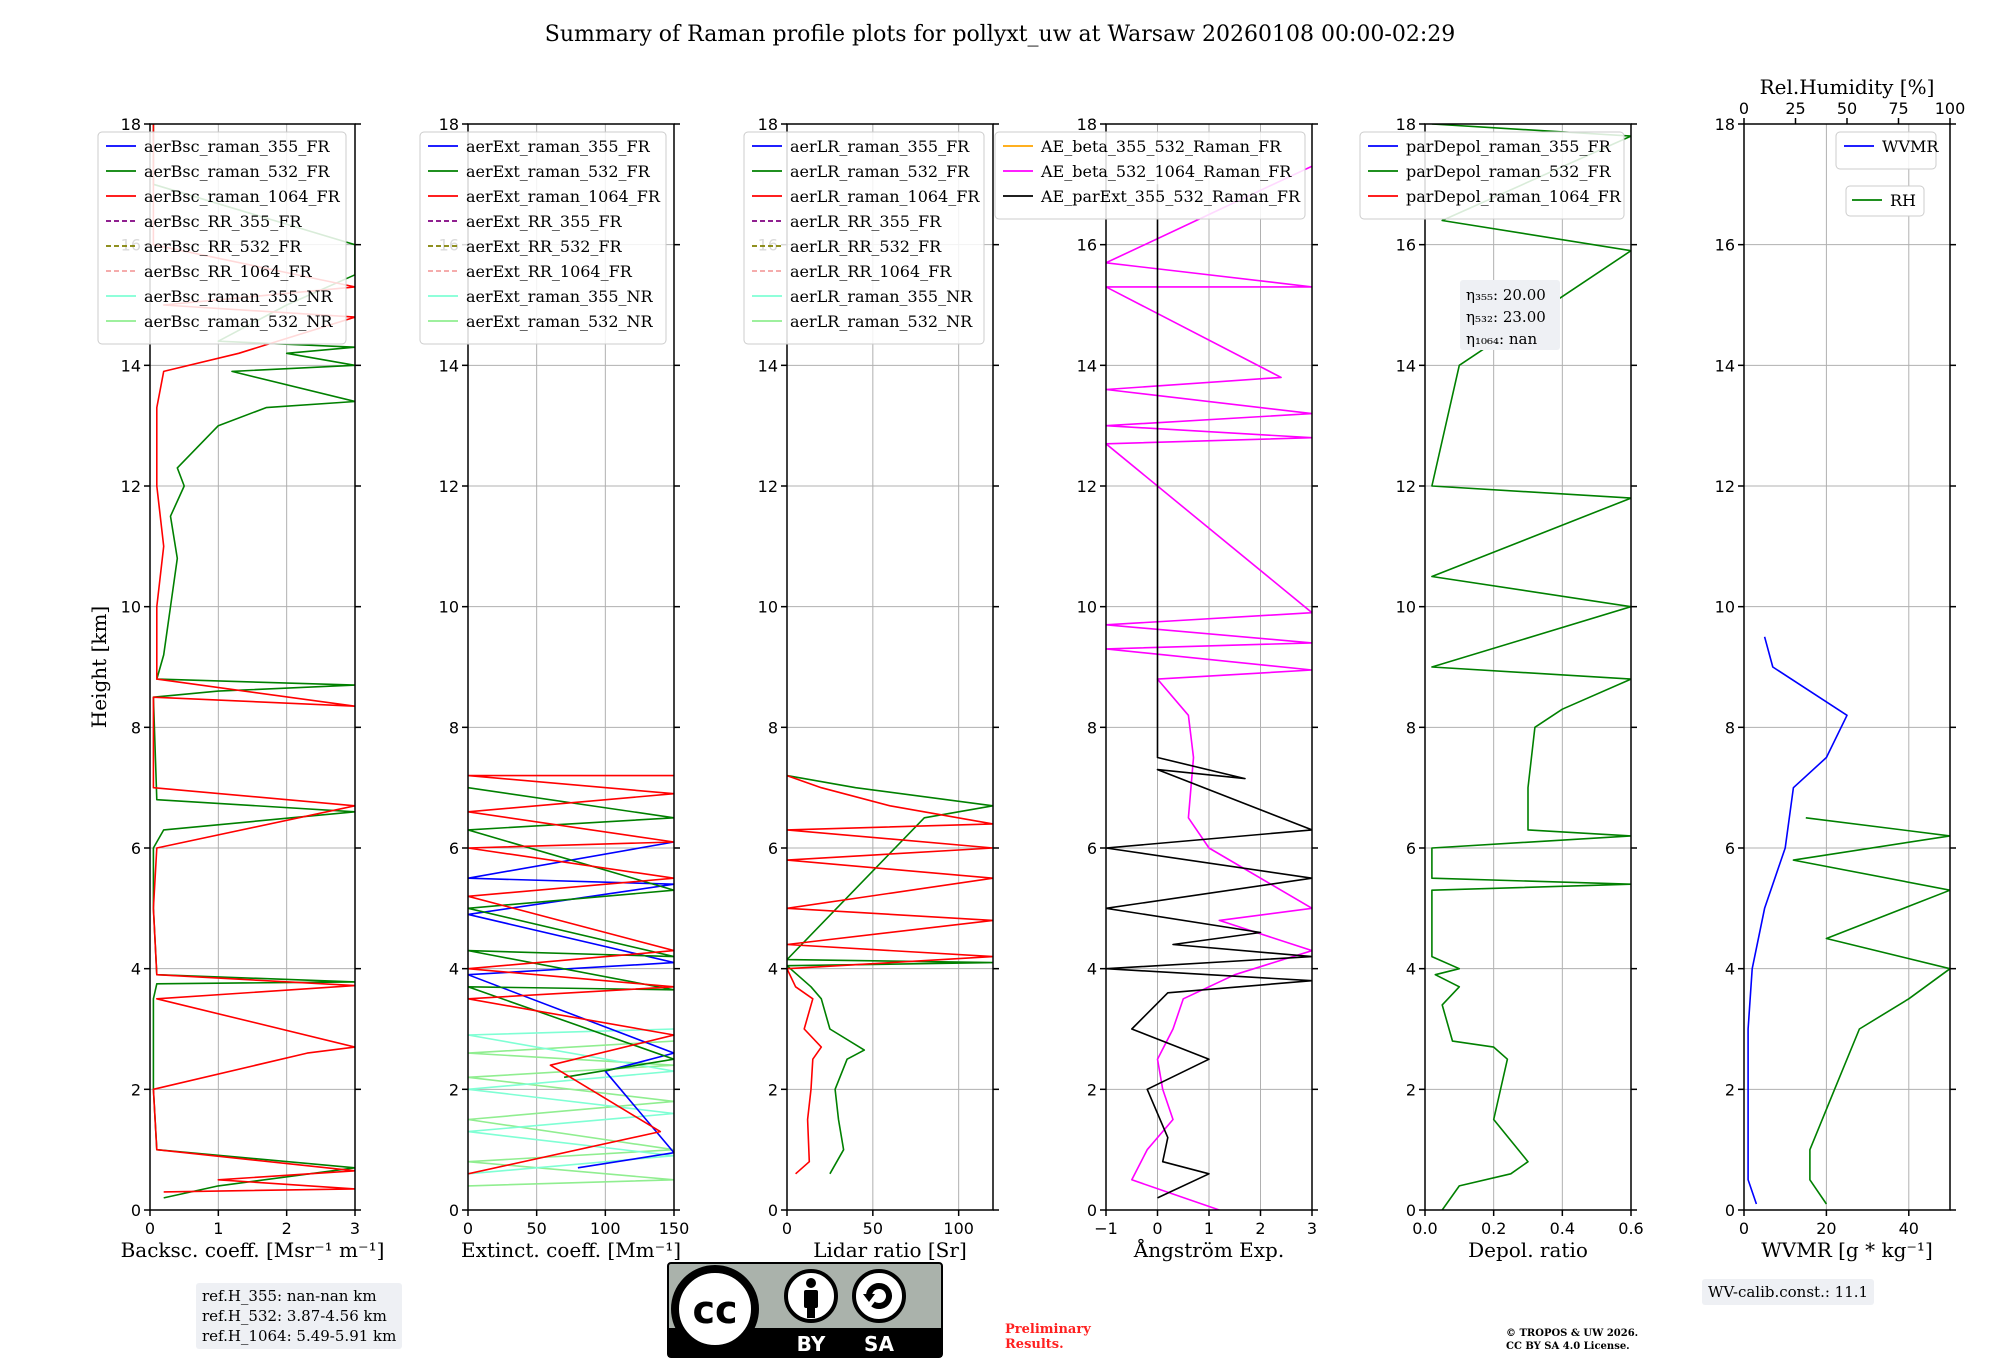  I want to click on series-line-RH, so click(1871, 1011).